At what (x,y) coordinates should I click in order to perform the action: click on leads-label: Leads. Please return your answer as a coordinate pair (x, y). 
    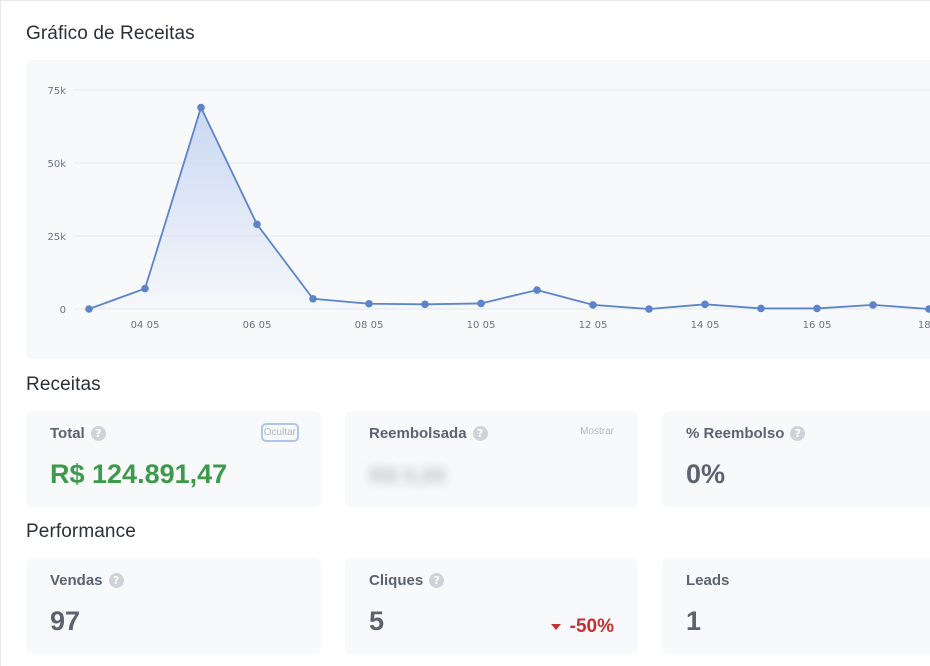
    Looking at the image, I should click on (708, 580).